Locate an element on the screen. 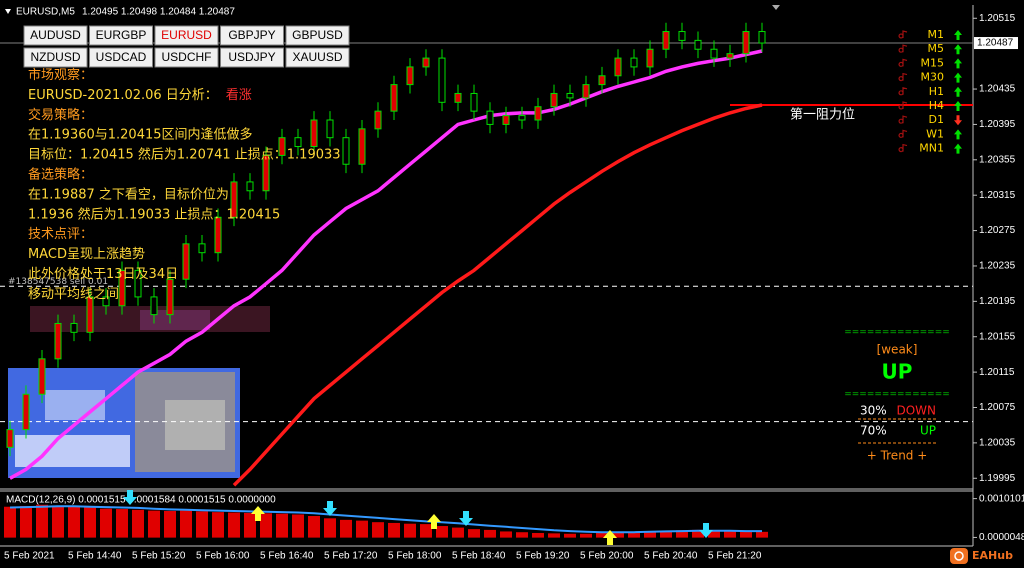 This screenshot has height=568, width=1024. symbol-button: USDJPY is located at coordinates (252, 57).